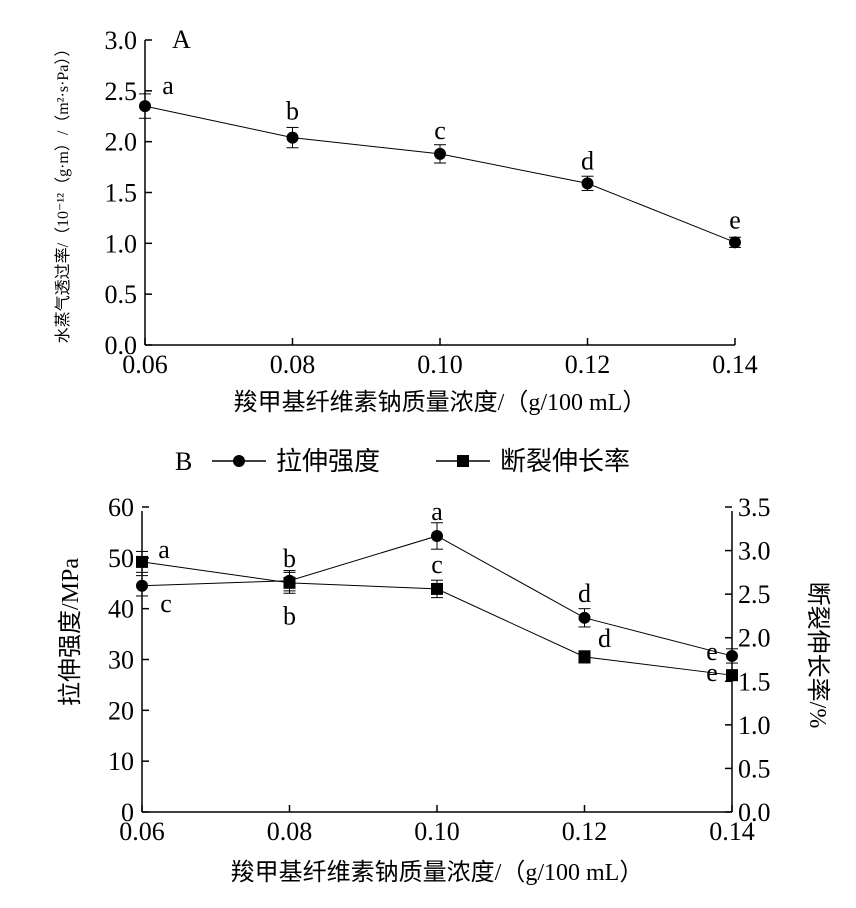 The width and height of the screenshot is (856, 908). I want to click on panel-a-series-significance-letter: d, so click(587, 160).